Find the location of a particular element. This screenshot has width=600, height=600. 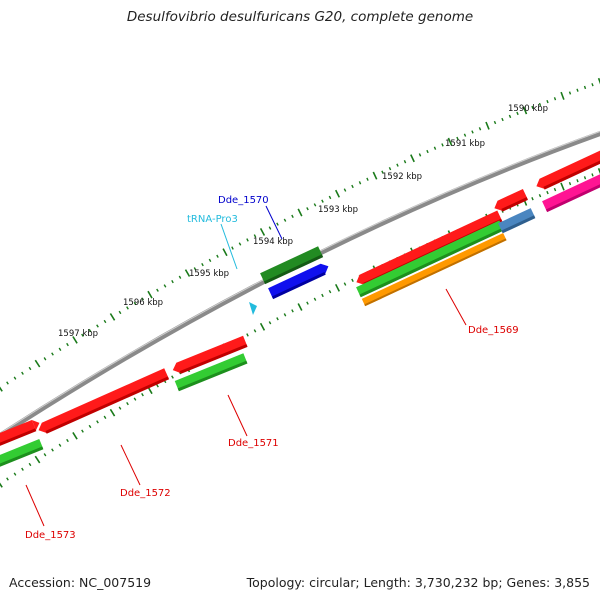

label-dde1571: Dde_1571 is located at coordinates (253, 443).